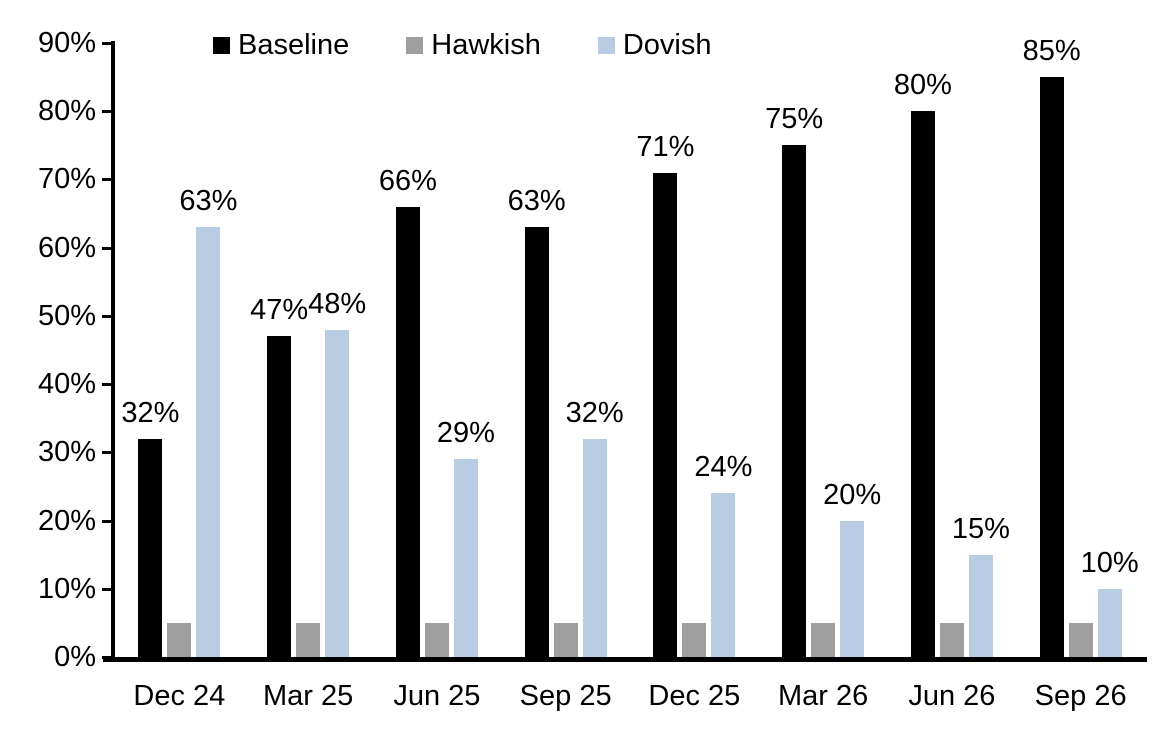 The image size is (1152, 729). I want to click on x-axis-label-jun-25: Jun 25, so click(437, 696).